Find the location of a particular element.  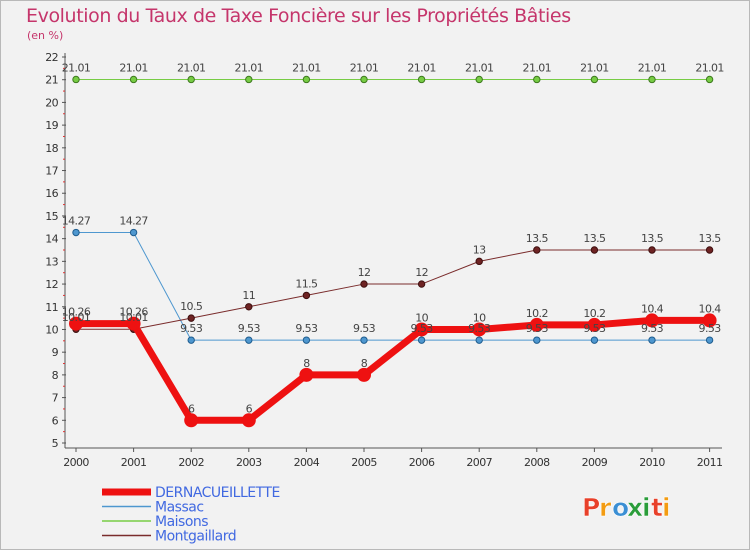

y-tick-label: 16 is located at coordinates (51, 193).